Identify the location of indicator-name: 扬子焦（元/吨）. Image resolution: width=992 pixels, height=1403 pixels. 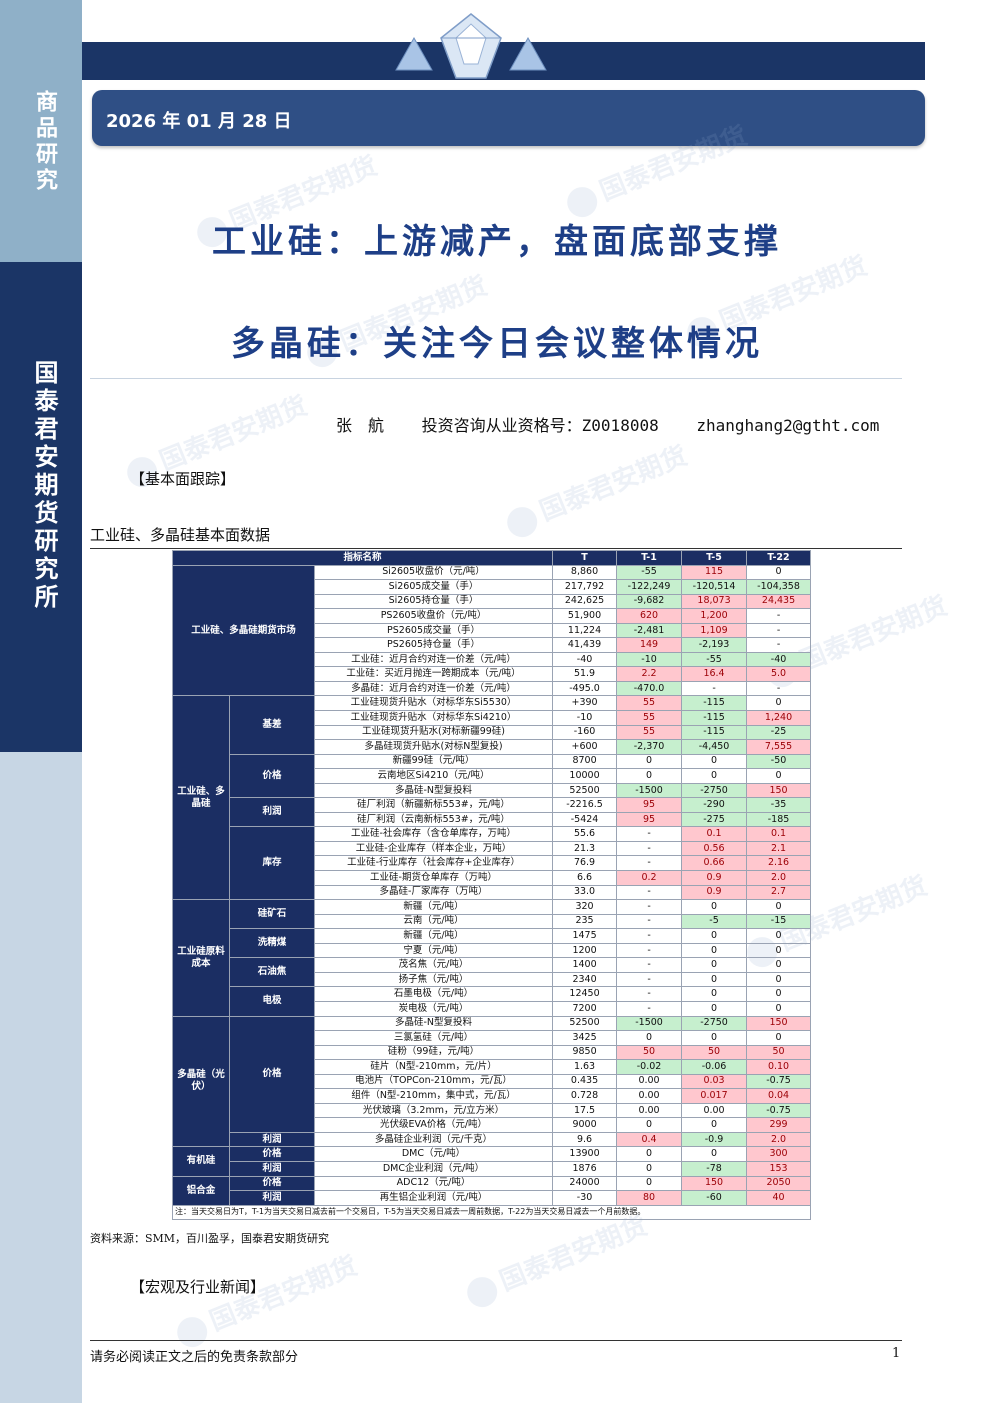
(433, 979).